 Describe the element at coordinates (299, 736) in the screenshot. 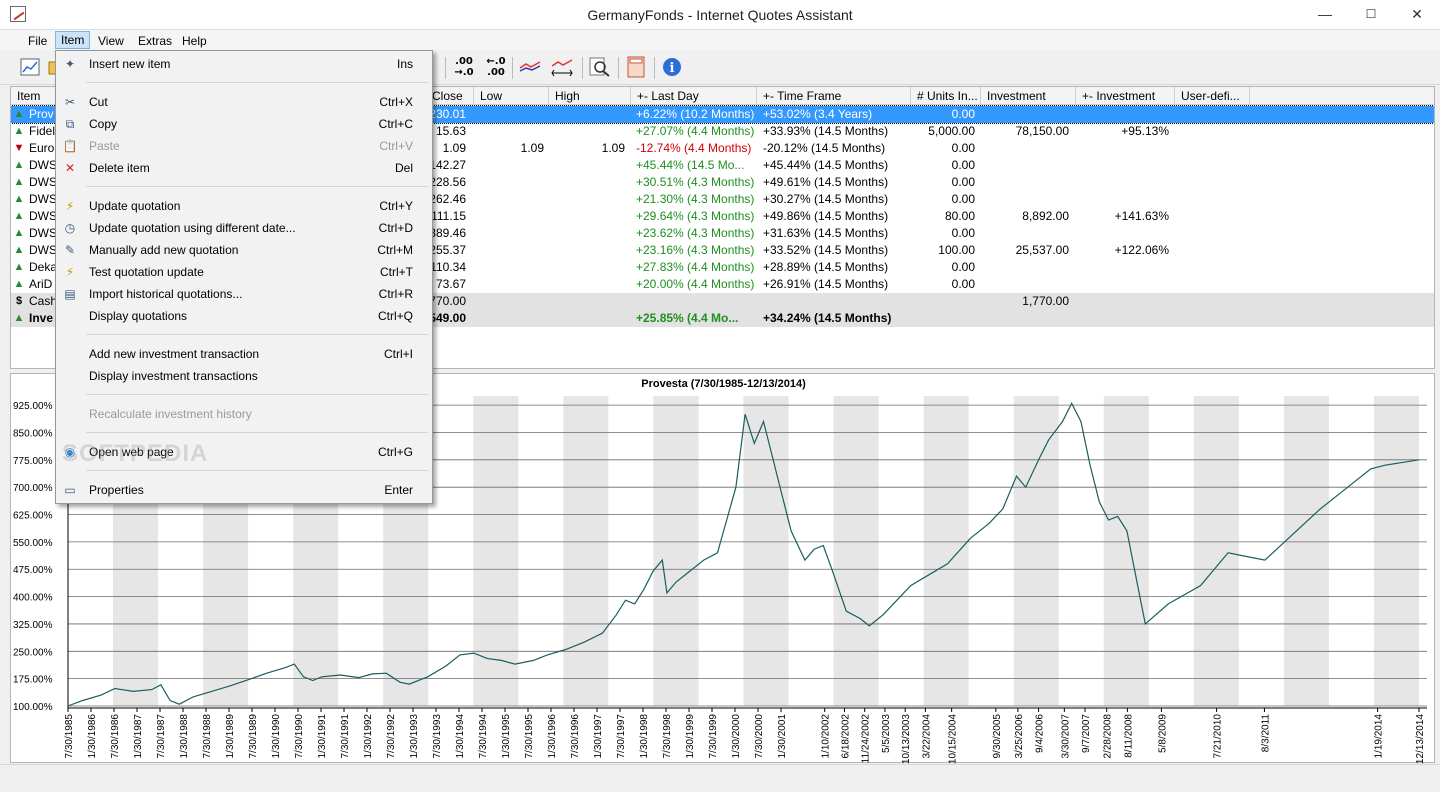

I see `x-tick-label: 7/30/1990` at that location.